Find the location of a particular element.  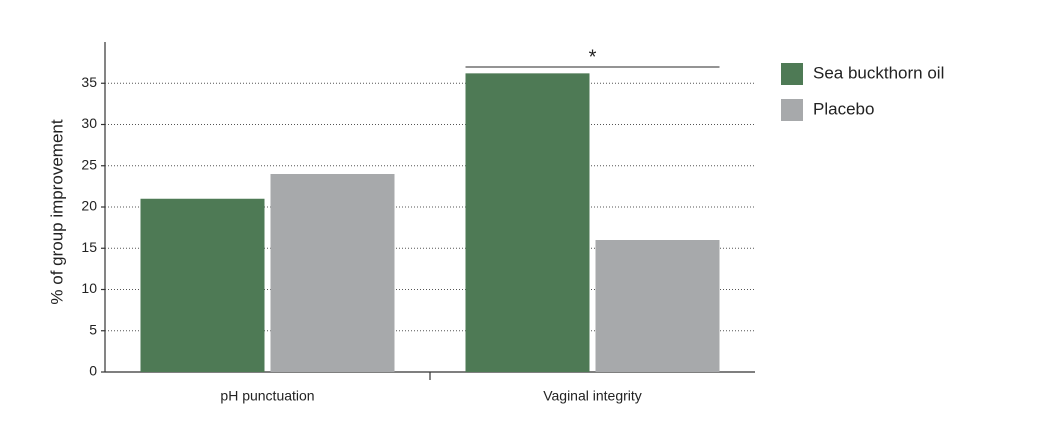

y-tick-label: 0 is located at coordinates (93, 371).